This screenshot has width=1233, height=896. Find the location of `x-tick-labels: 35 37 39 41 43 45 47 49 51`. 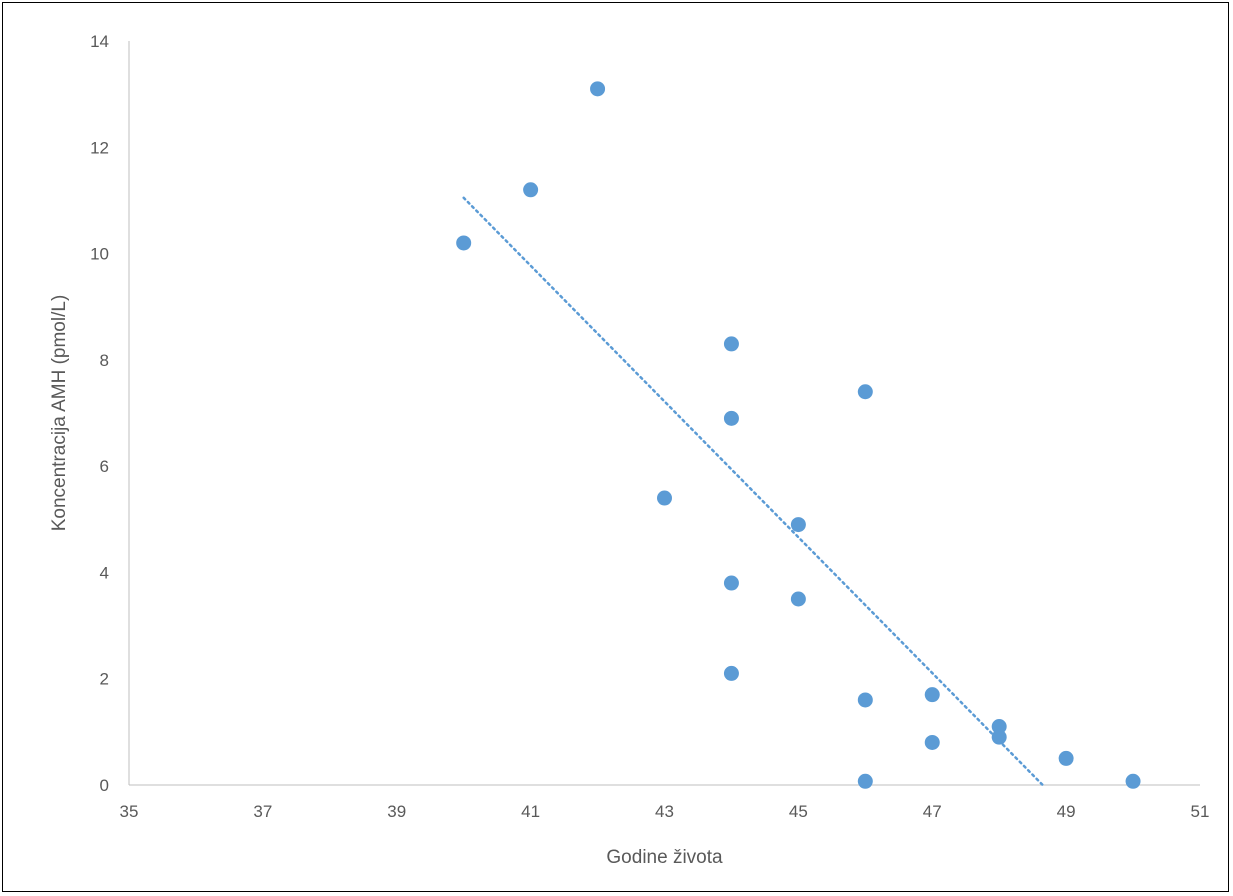

x-tick-labels: 35 37 39 41 43 45 47 49 51 is located at coordinates (665, 811).